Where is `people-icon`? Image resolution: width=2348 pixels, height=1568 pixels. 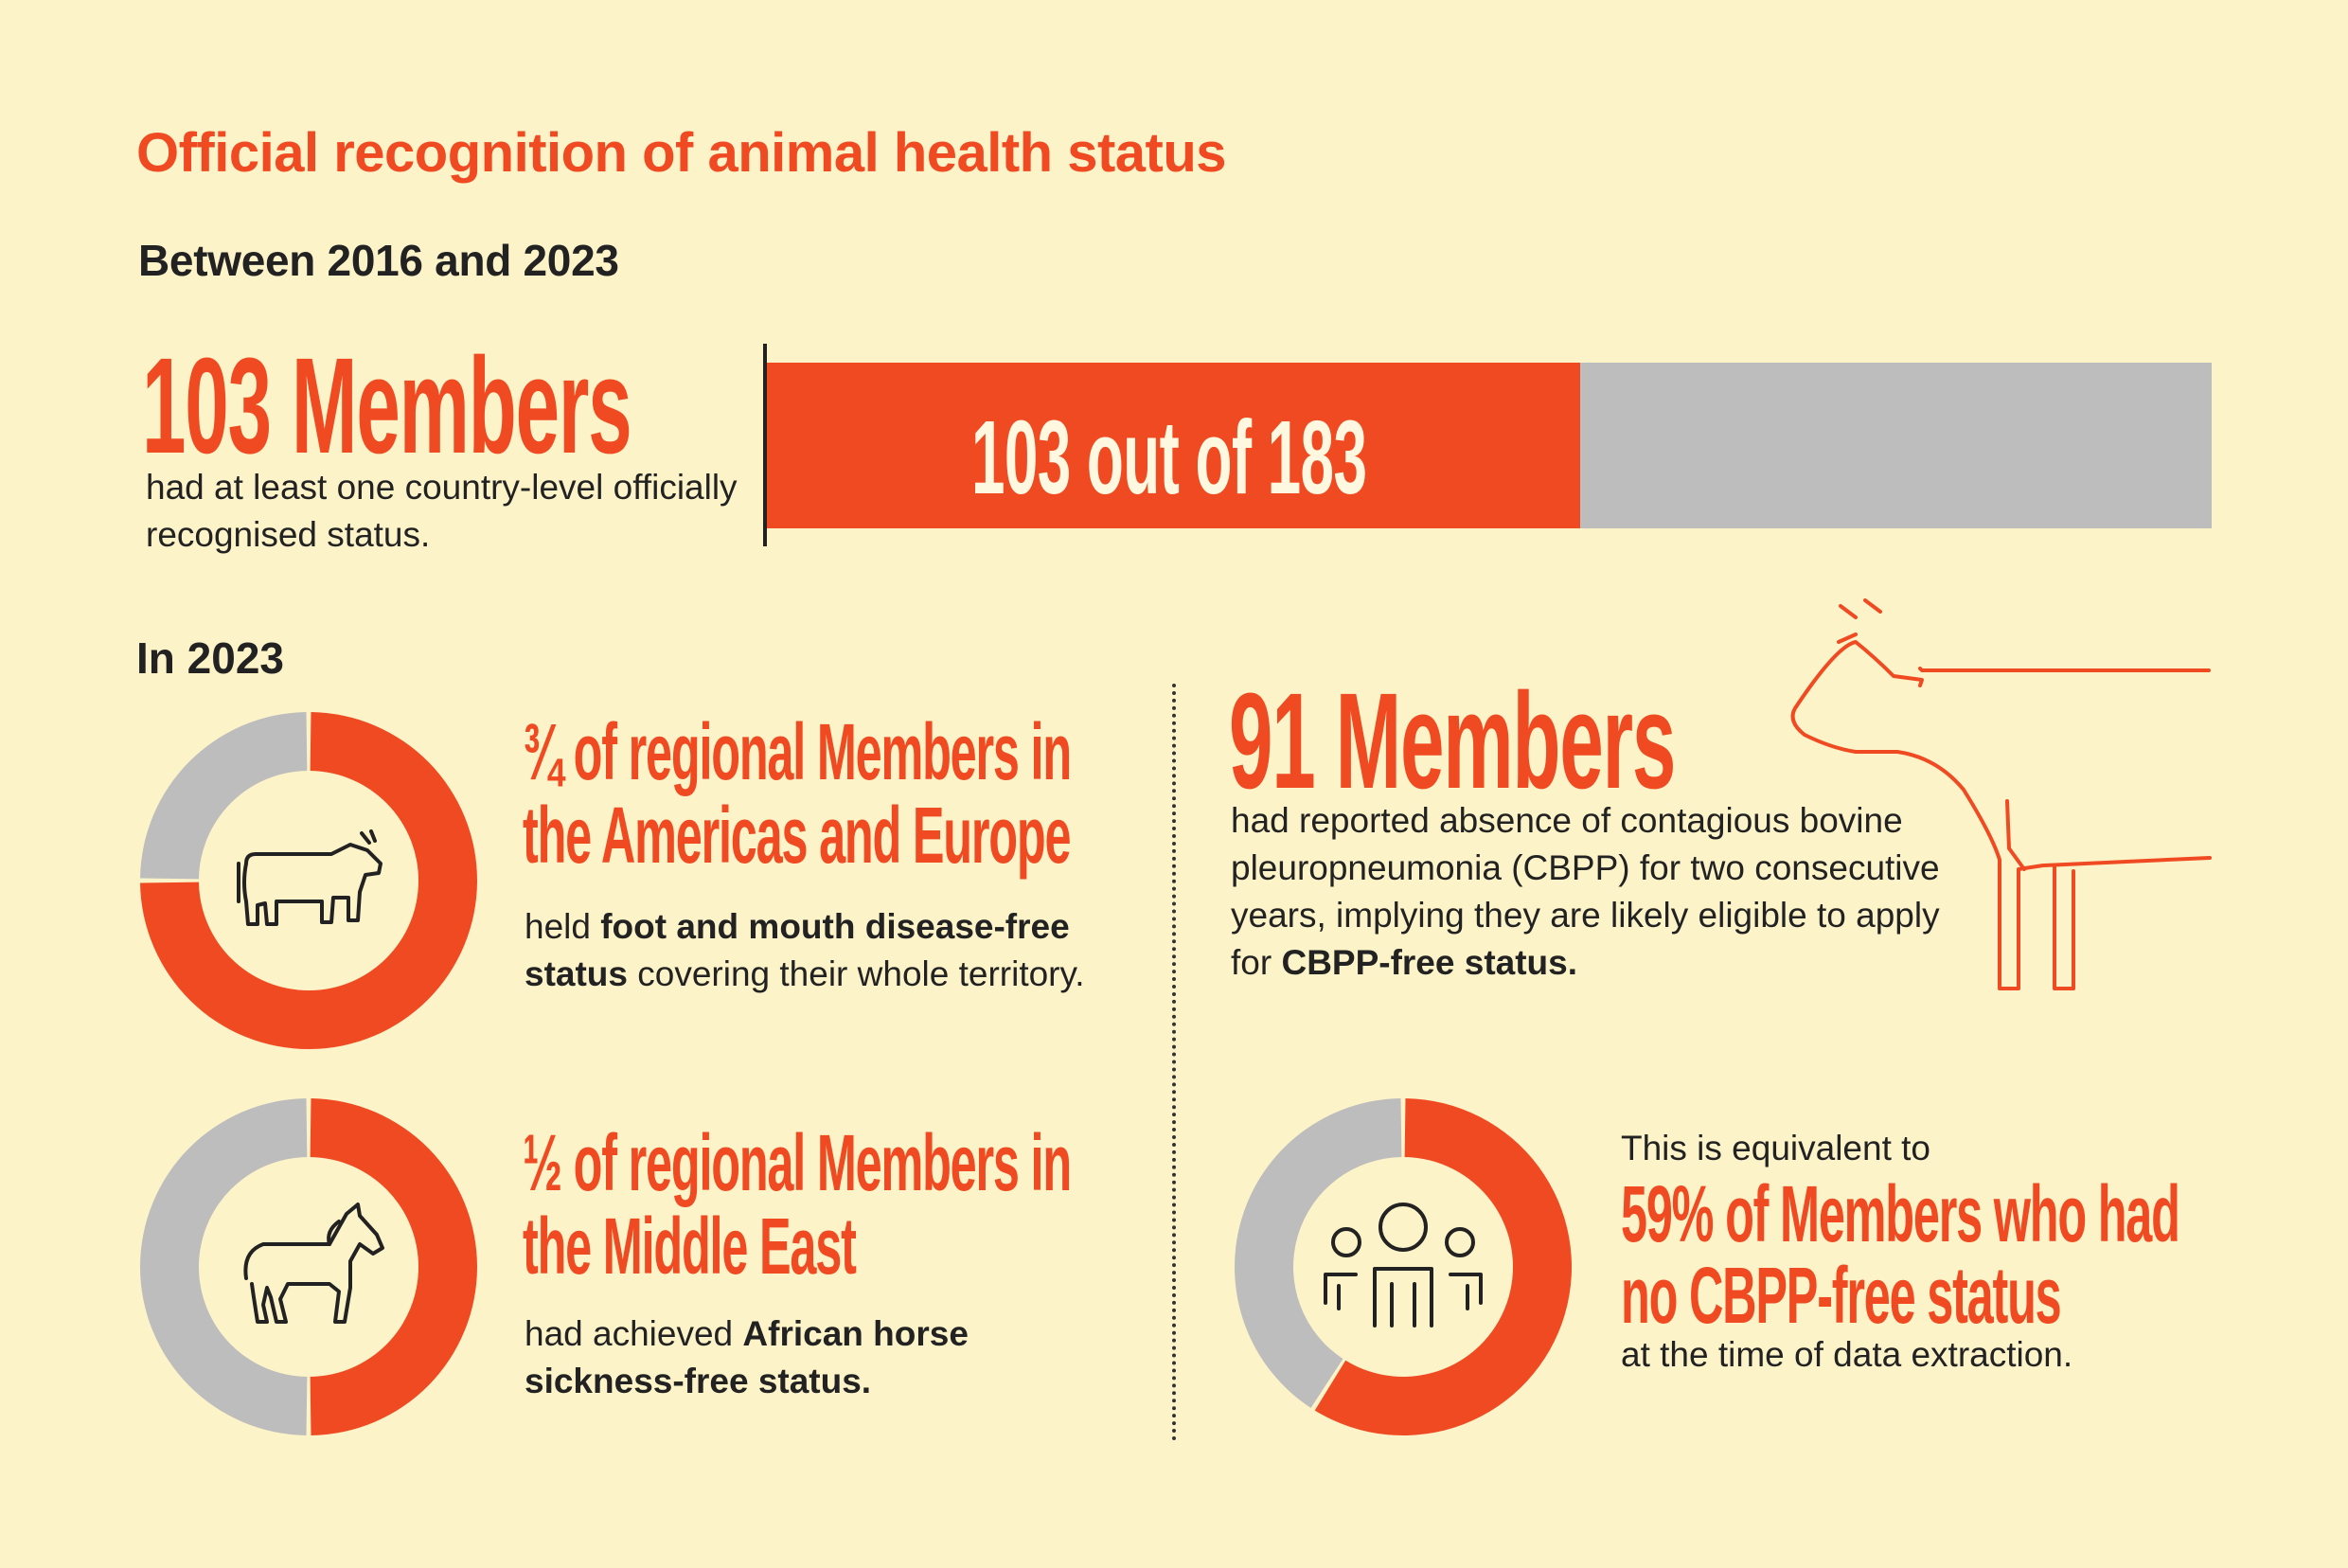
people-icon is located at coordinates (1403, 1265).